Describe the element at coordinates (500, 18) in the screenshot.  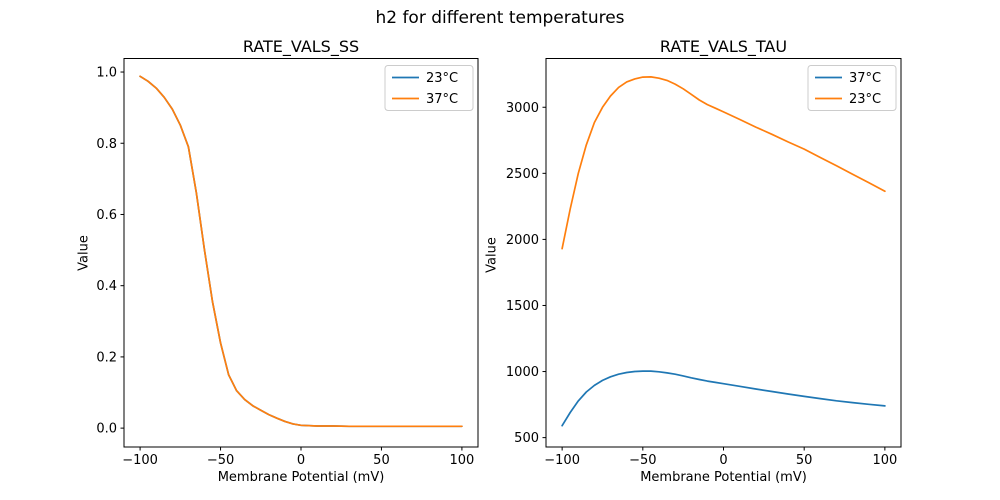
I see `figure-suptitle: h2 for different temperatures` at that location.